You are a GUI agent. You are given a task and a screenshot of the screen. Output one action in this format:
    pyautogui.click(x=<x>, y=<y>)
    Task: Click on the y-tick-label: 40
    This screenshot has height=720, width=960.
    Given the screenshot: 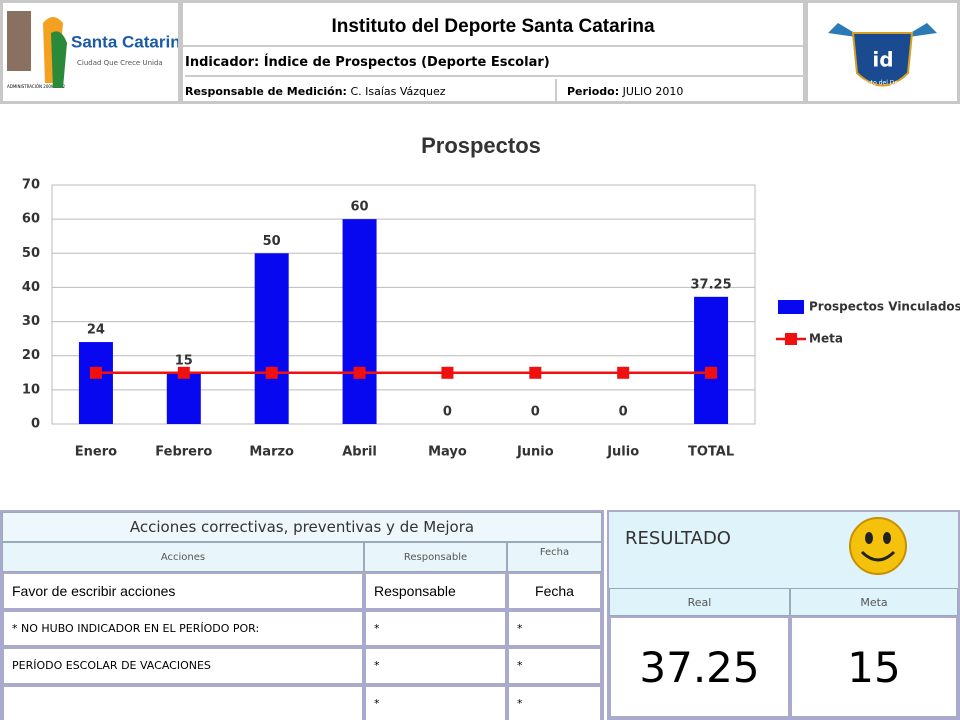 What is the action you would take?
    pyautogui.click(x=31, y=287)
    